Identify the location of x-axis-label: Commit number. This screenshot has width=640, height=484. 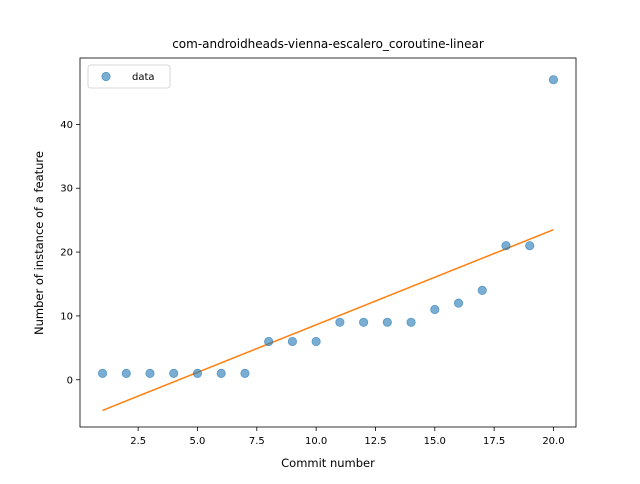
(328, 463).